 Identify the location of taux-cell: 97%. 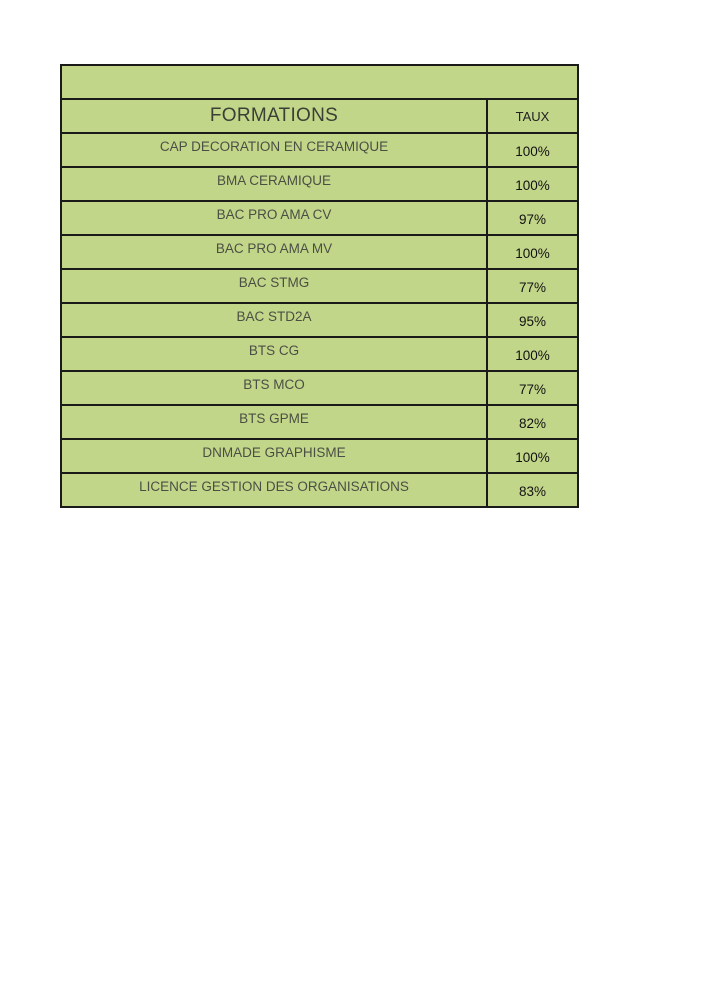
(532, 218).